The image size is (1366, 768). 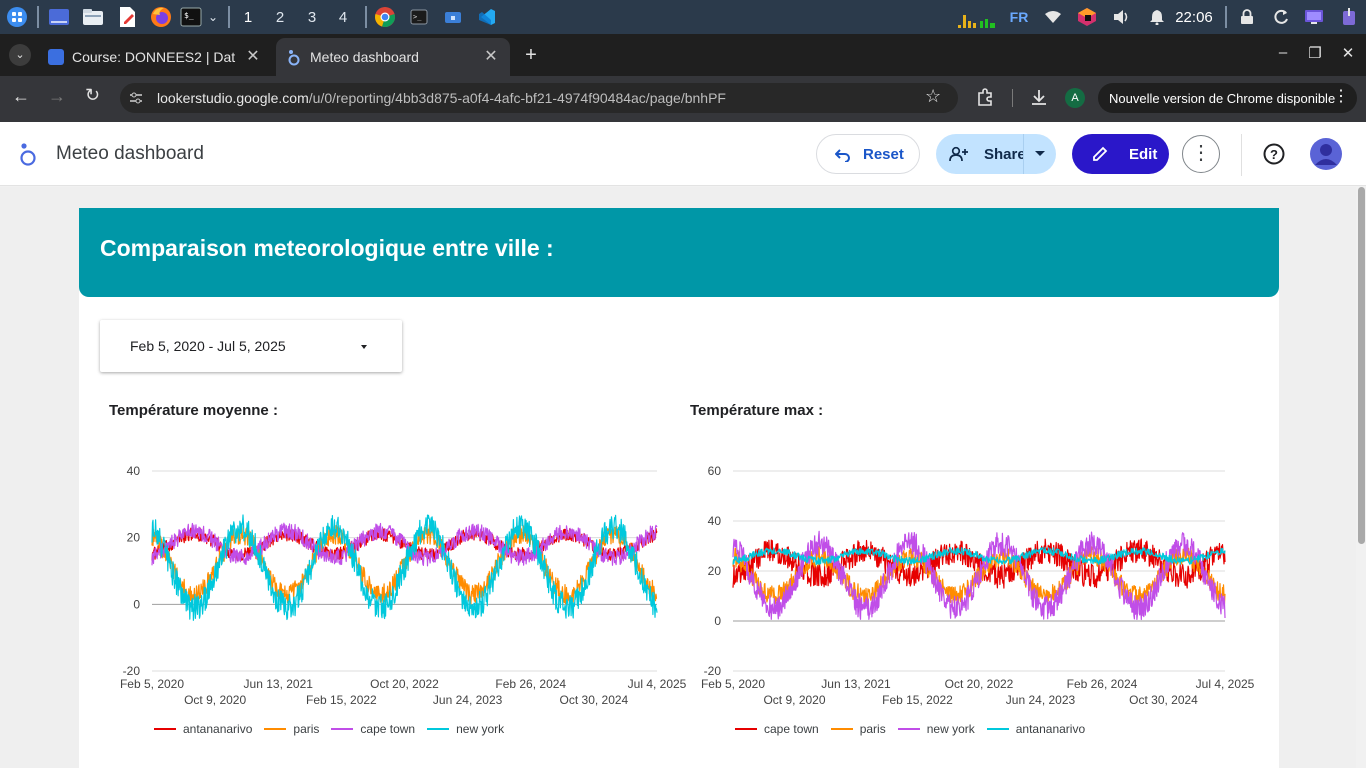 I want to click on chevron-down-icon: ⌄, so click(x=213, y=17).